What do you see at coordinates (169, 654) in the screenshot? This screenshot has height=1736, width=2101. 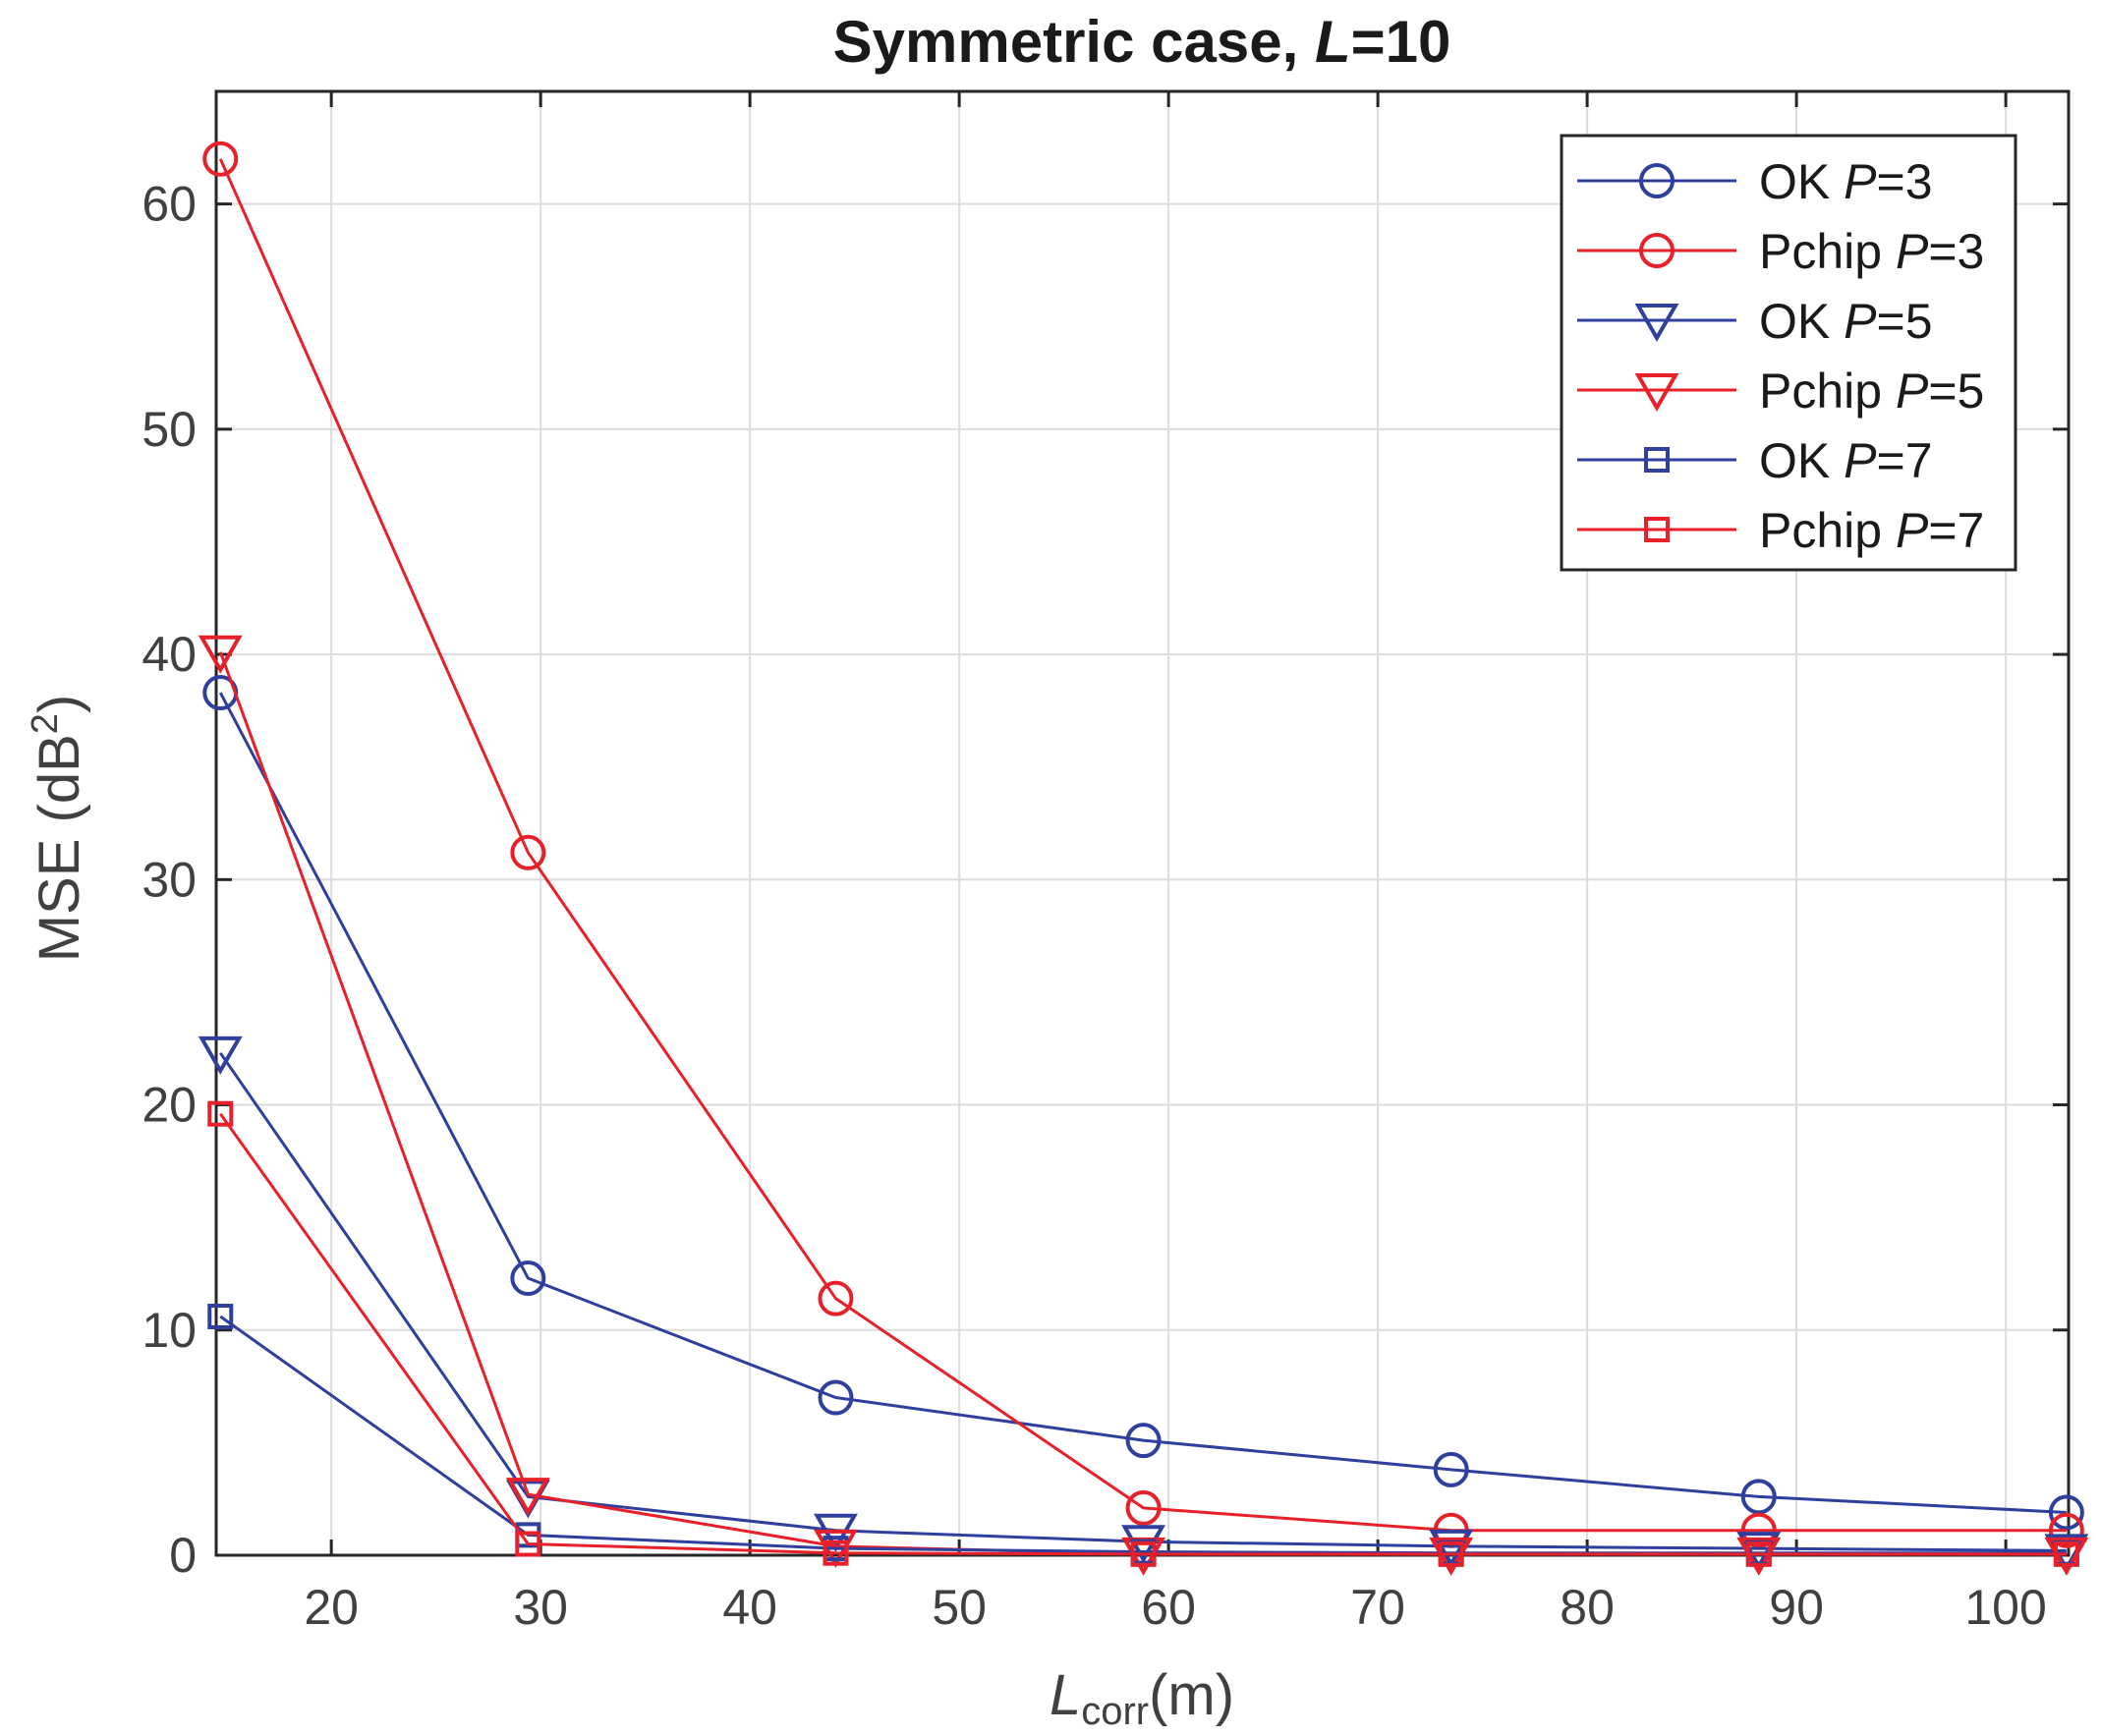 I see `y-tick-label: 40` at bounding box center [169, 654].